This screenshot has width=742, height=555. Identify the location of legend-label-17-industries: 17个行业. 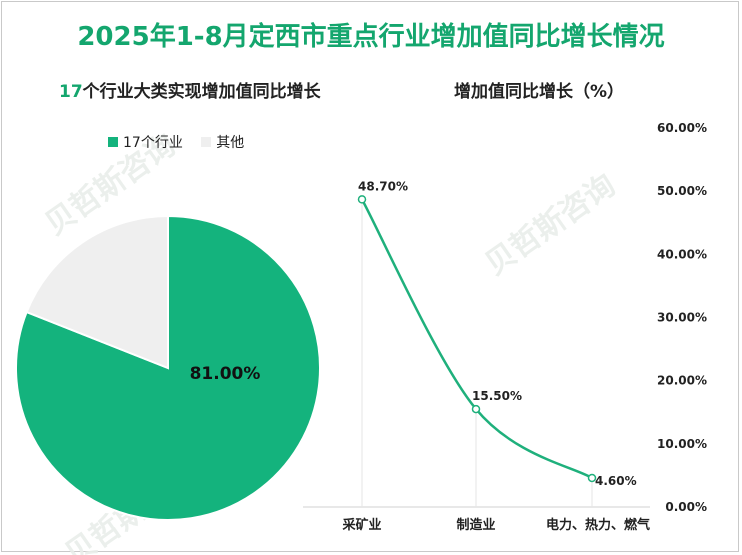
(153, 143).